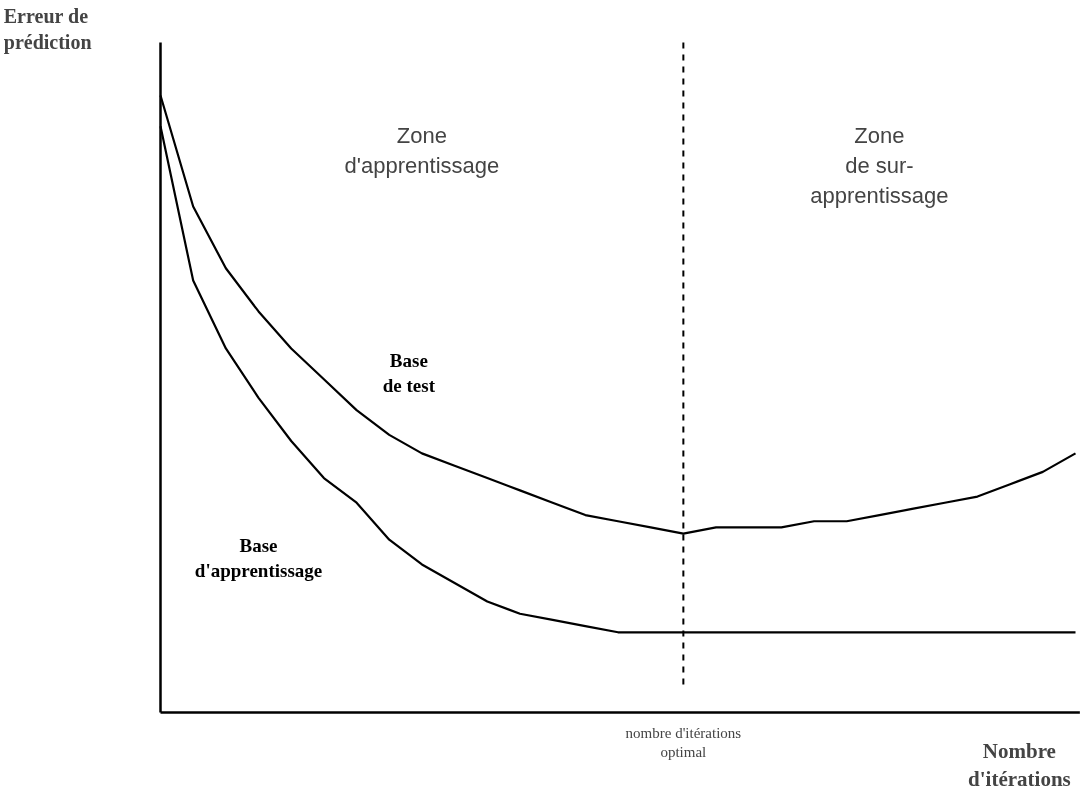  What do you see at coordinates (879, 165) in the screenshot?
I see `annotation: Zone de sur-apprentissage` at bounding box center [879, 165].